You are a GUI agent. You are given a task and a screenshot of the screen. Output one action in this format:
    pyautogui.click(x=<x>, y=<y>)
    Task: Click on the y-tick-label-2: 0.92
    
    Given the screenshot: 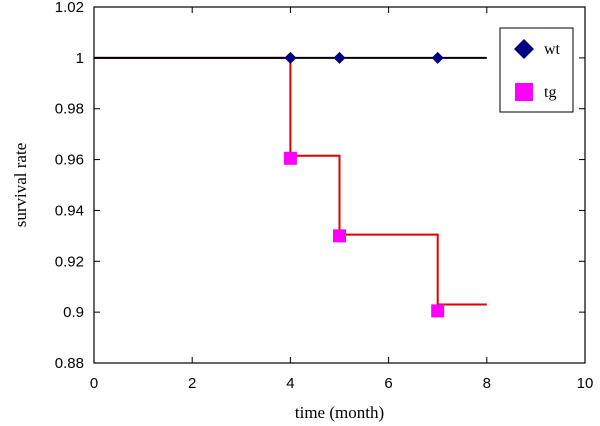 What is the action you would take?
    pyautogui.click(x=69, y=261)
    